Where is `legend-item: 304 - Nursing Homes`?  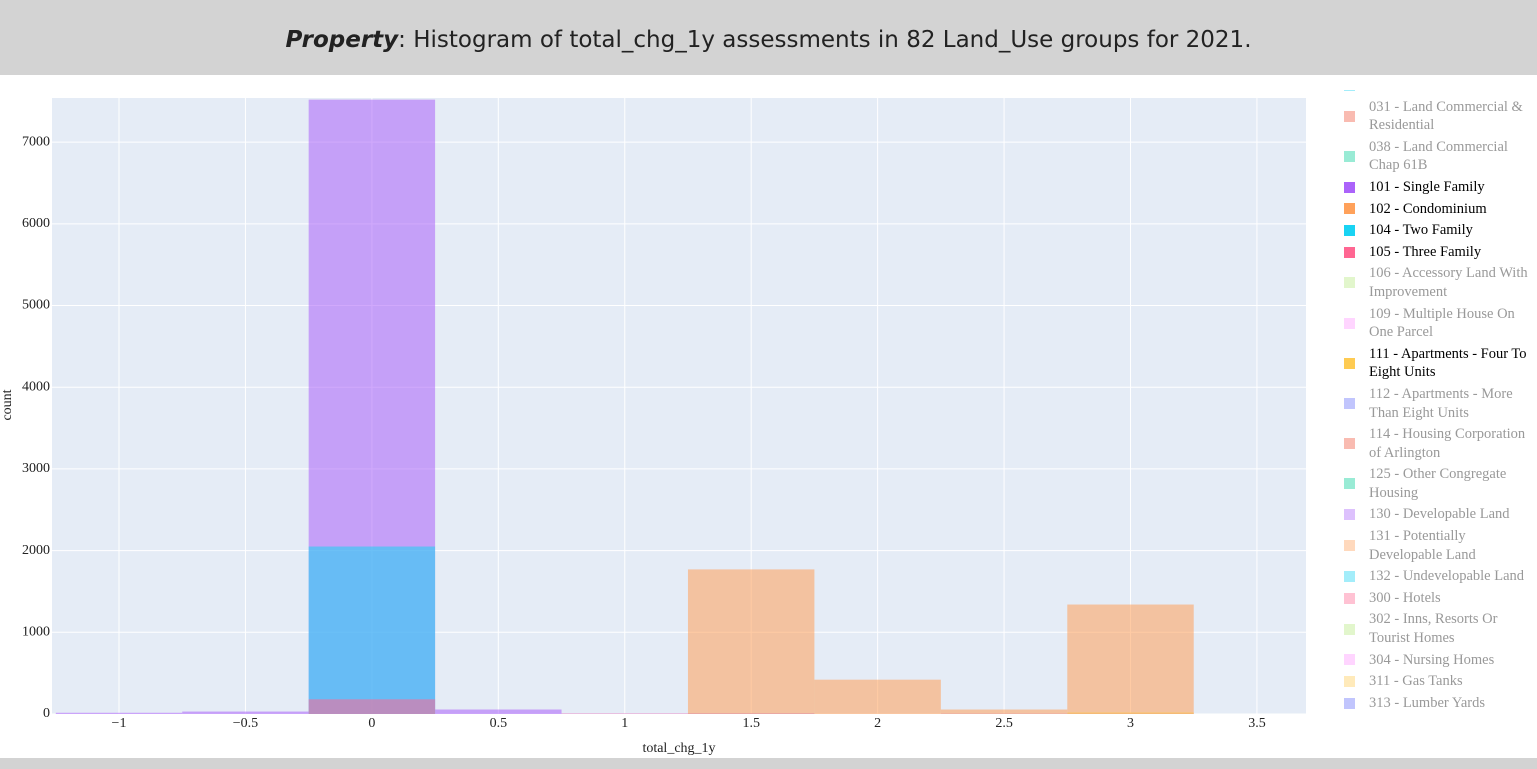
legend-item: 304 - Nursing Homes is located at coordinates (1436, 660).